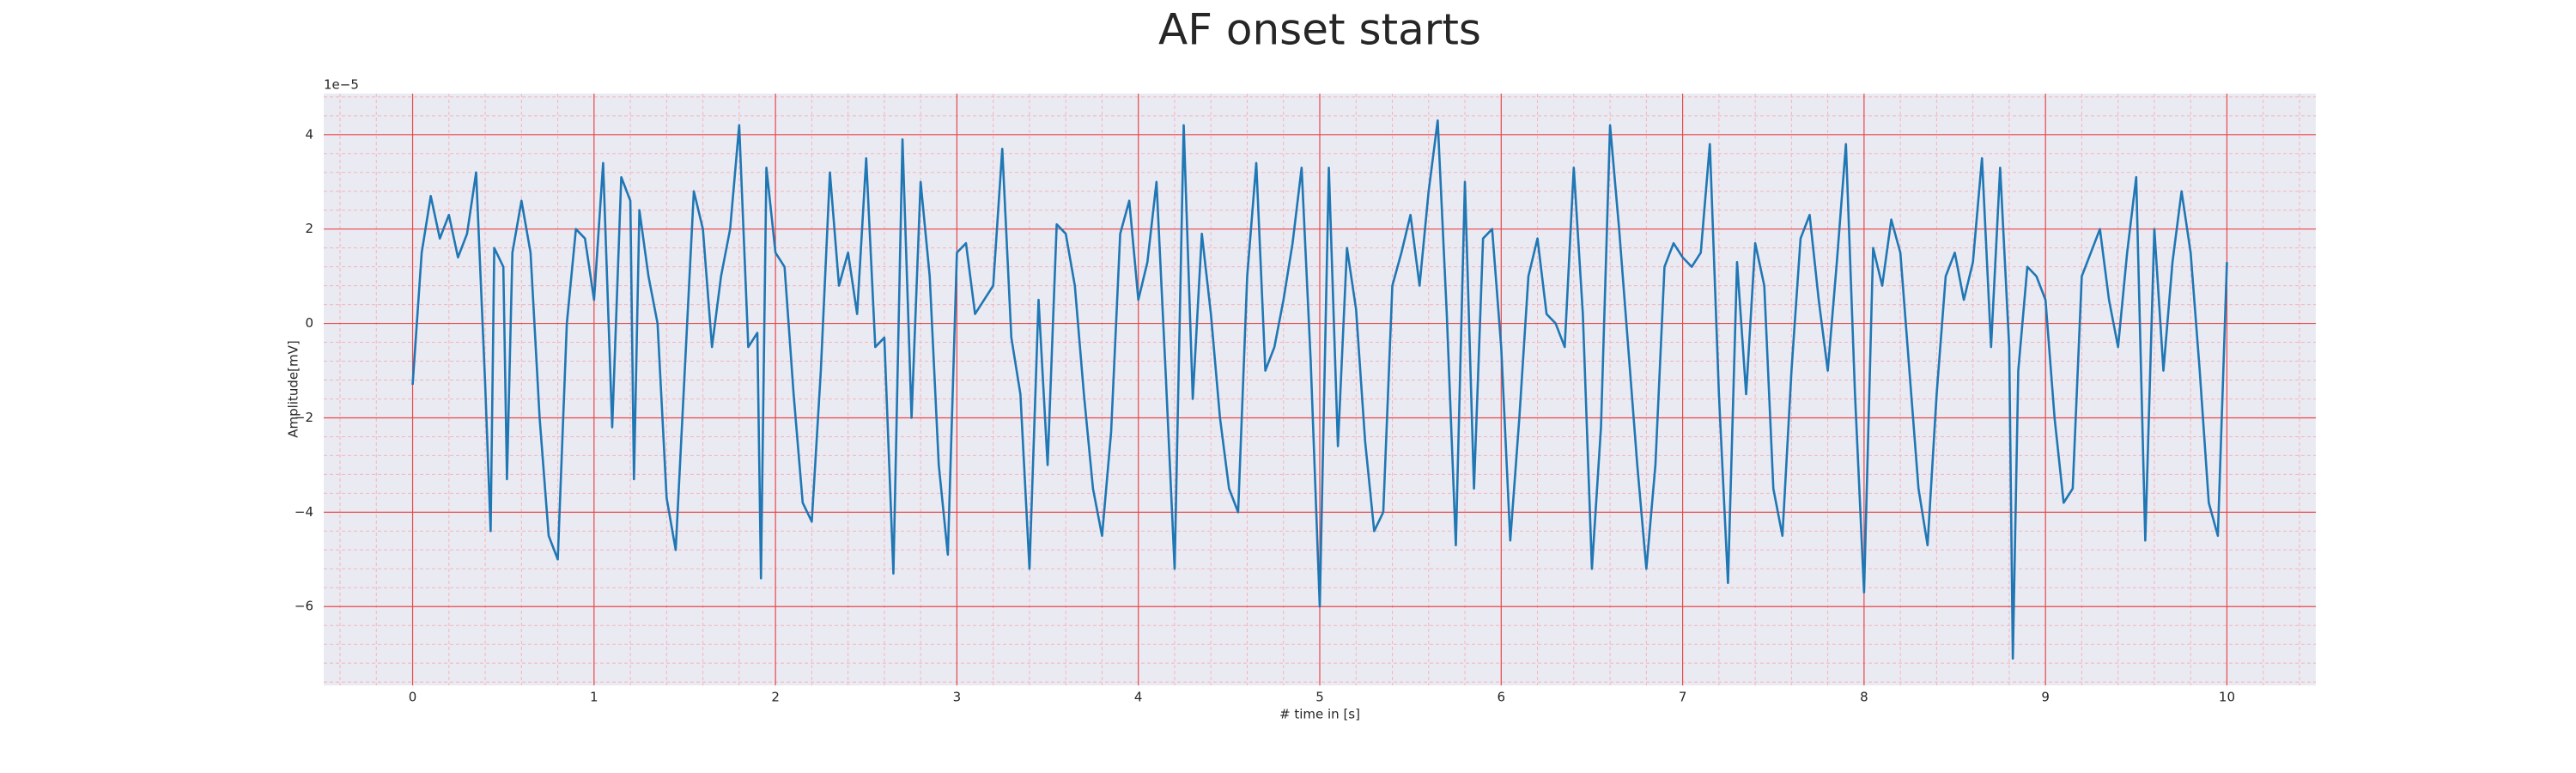  I want to click on x-tick-label: 5, so click(1319, 697).